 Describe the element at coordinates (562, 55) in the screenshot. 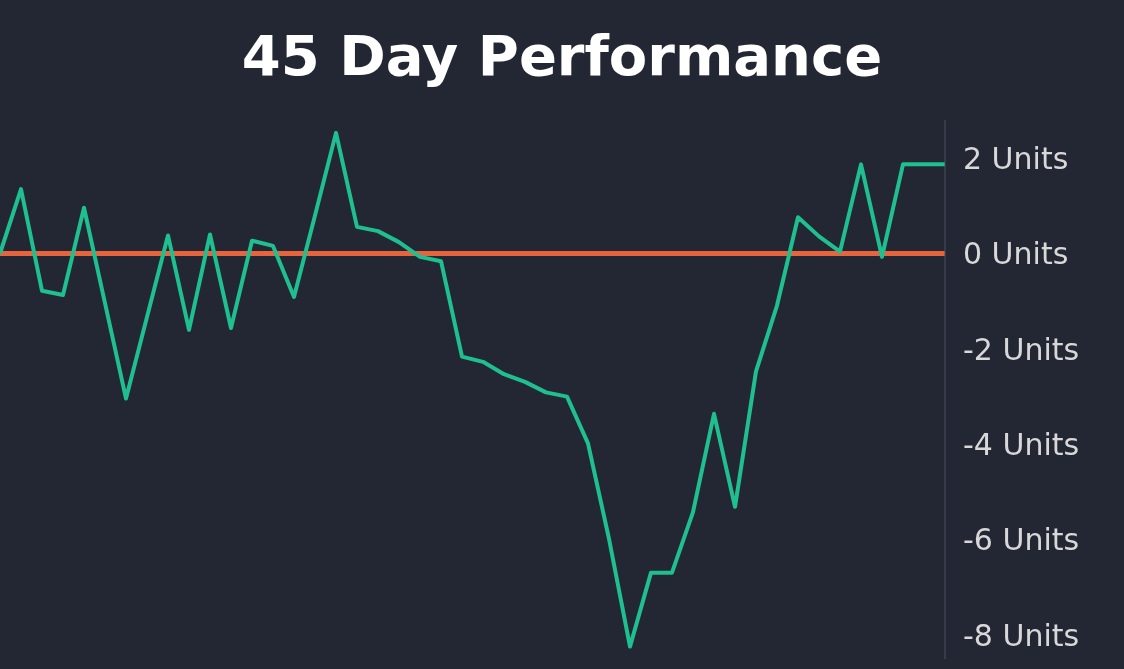

I see `chart-title: 45 Day Performance` at that location.